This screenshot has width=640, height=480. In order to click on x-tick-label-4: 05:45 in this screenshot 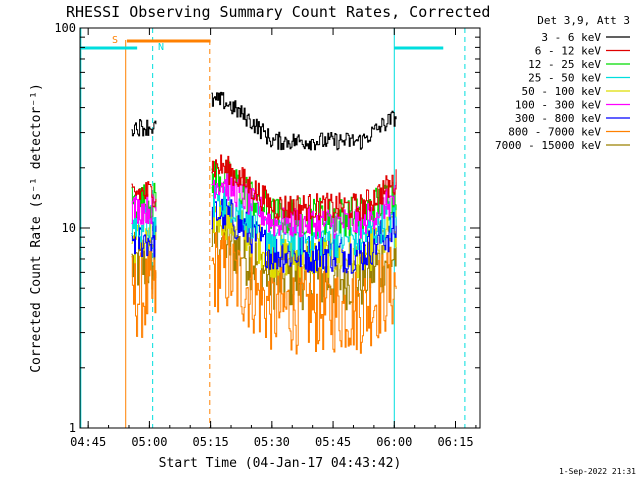, I will do `click(333, 442)`.